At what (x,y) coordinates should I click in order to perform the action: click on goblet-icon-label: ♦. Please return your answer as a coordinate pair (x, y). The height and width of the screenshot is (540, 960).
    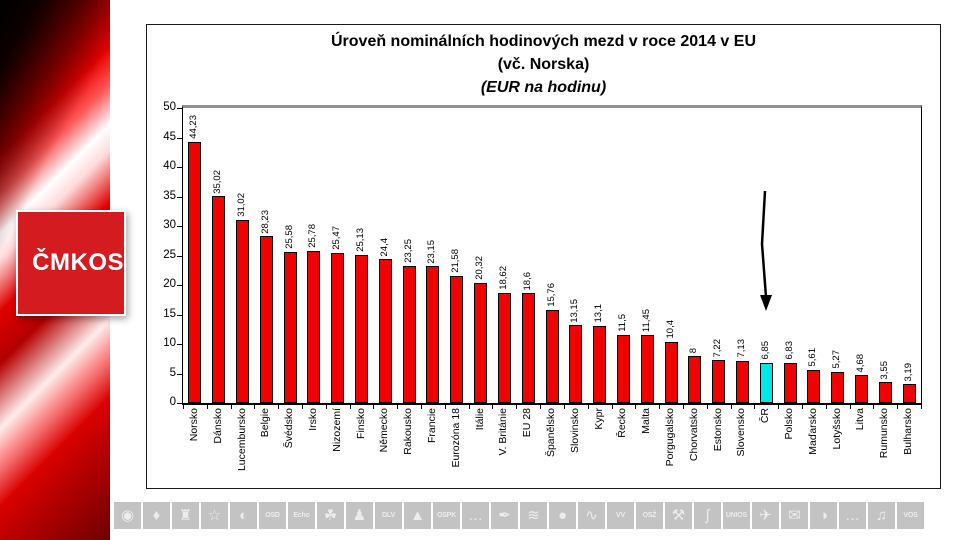
    Looking at the image, I should click on (156, 515).